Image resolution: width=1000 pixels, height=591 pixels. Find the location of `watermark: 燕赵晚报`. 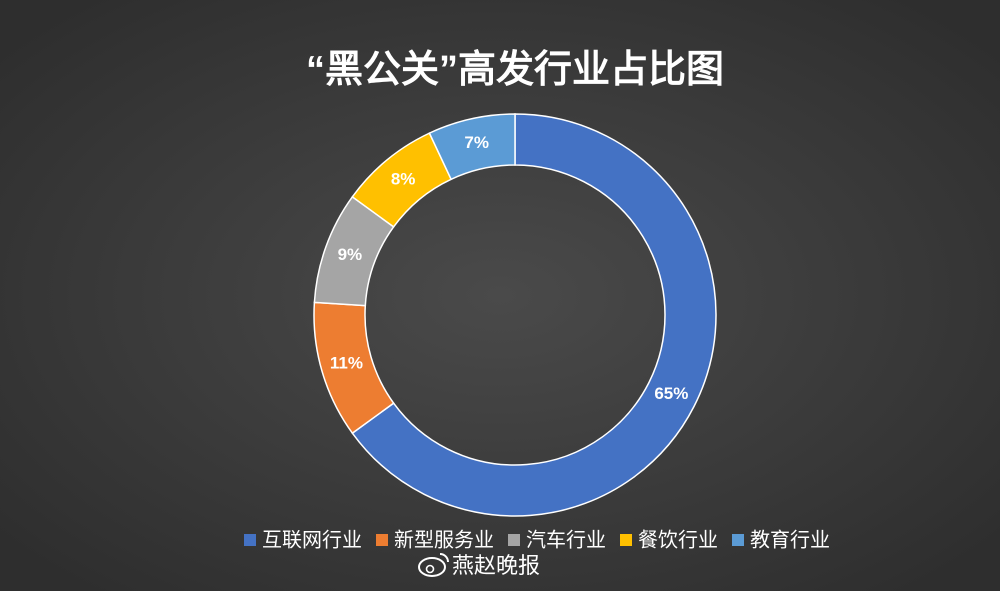

watermark: 燕赵晚报 is located at coordinates (496, 565).